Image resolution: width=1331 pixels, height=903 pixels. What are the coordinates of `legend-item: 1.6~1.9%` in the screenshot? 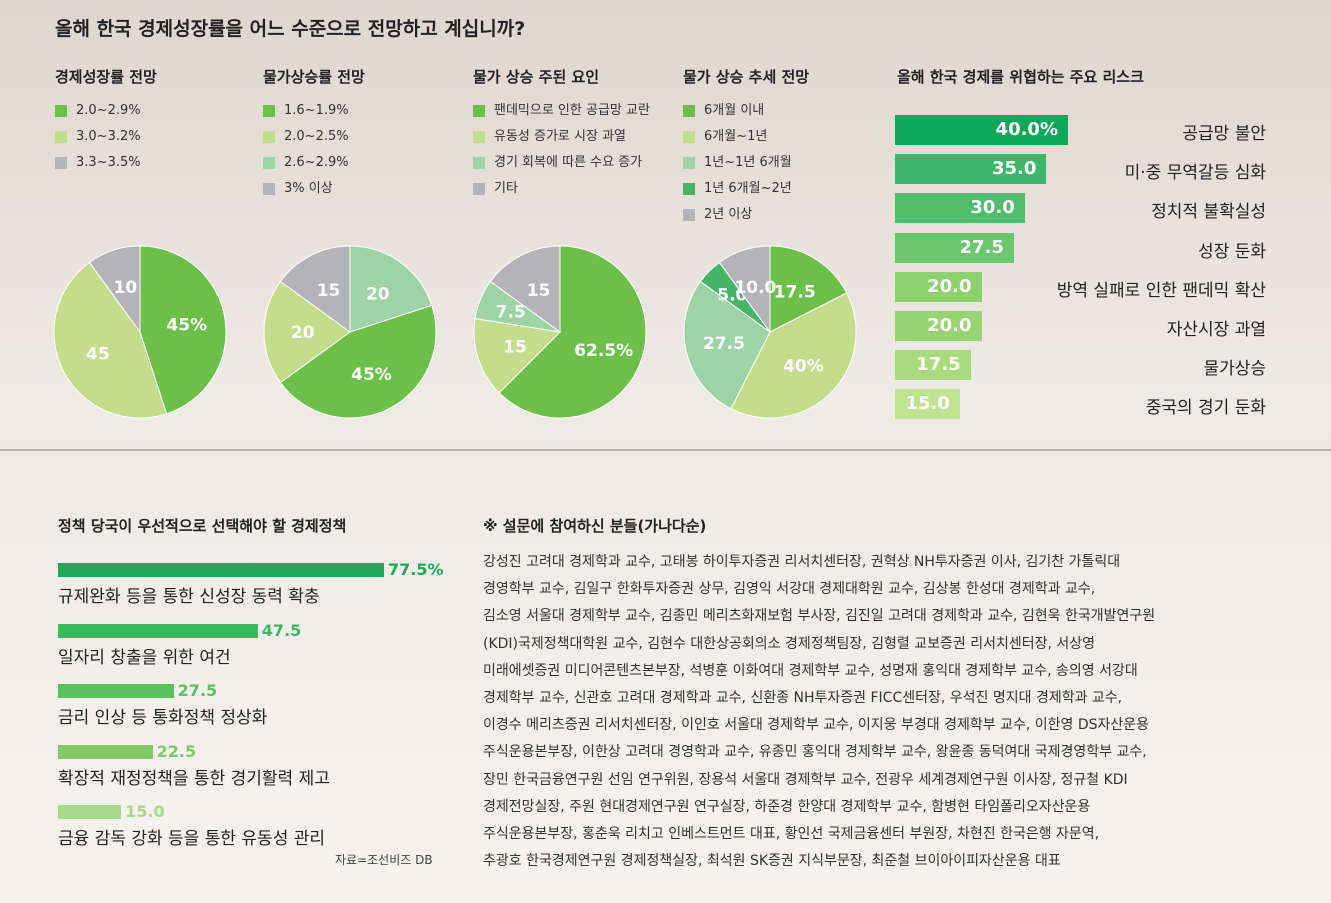 It's located at (358, 110).